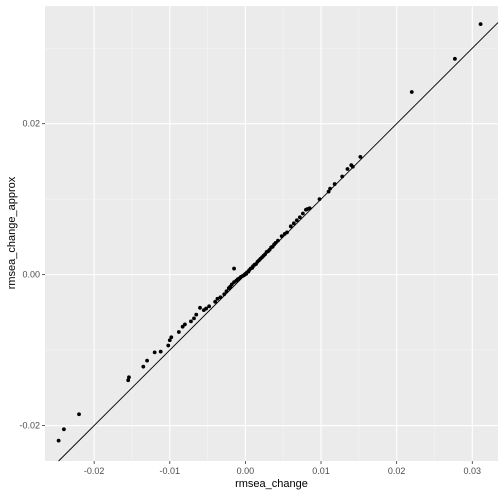 The image size is (504, 504). I want to click on x-tick-label: 0.02, so click(397, 471).